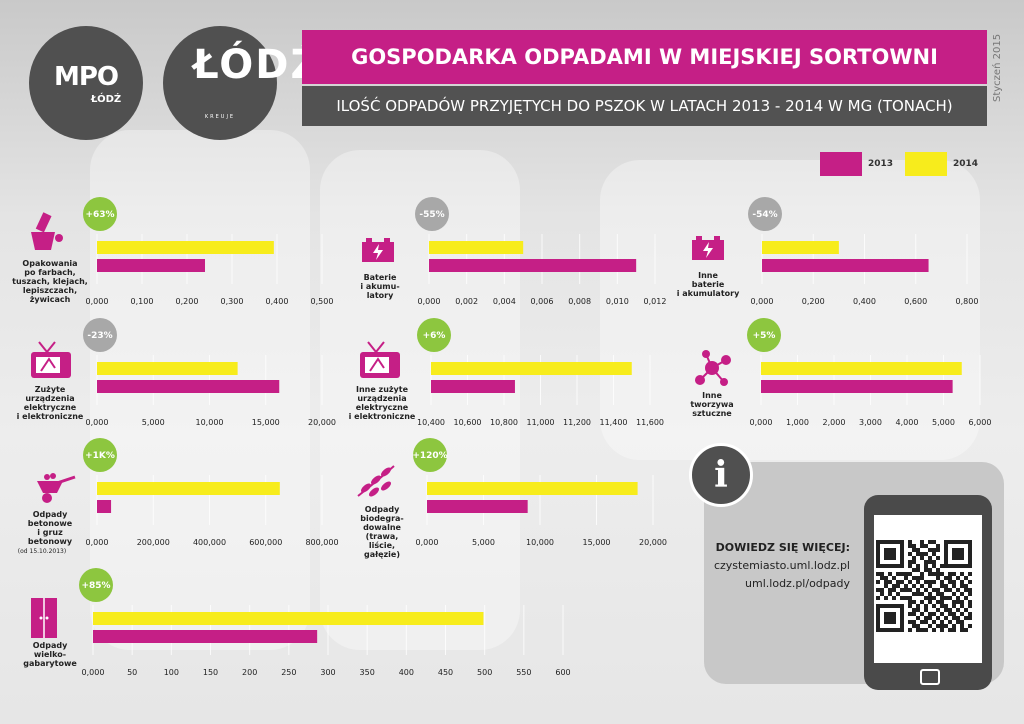  I want to click on wheelbarrow-icon, so click(56, 488).